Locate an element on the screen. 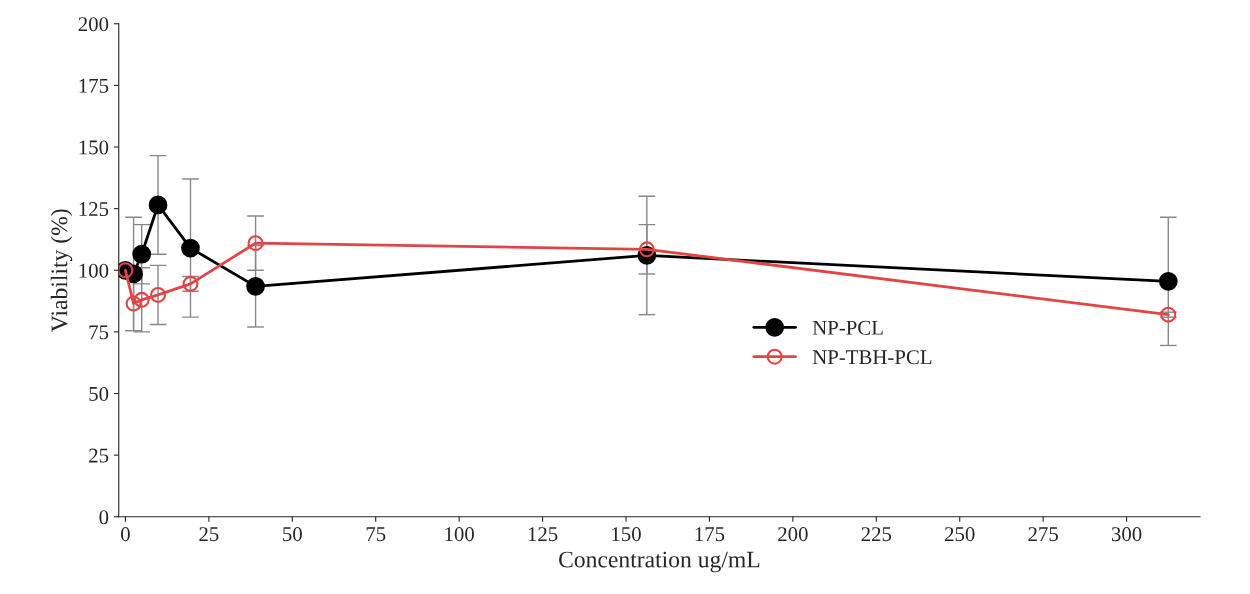  x-tick-label: 25 is located at coordinates (209, 534).